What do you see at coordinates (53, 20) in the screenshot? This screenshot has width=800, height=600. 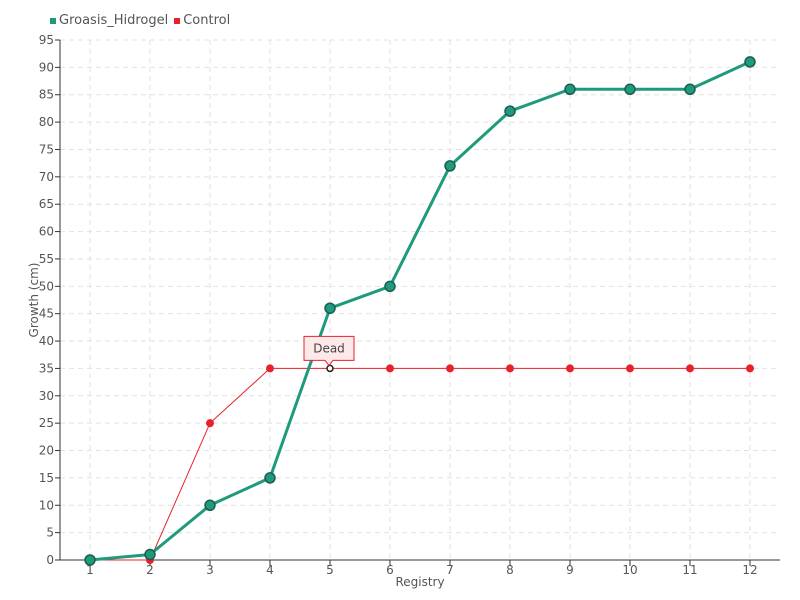 I see `legend-swatch-groasis` at bounding box center [53, 20].